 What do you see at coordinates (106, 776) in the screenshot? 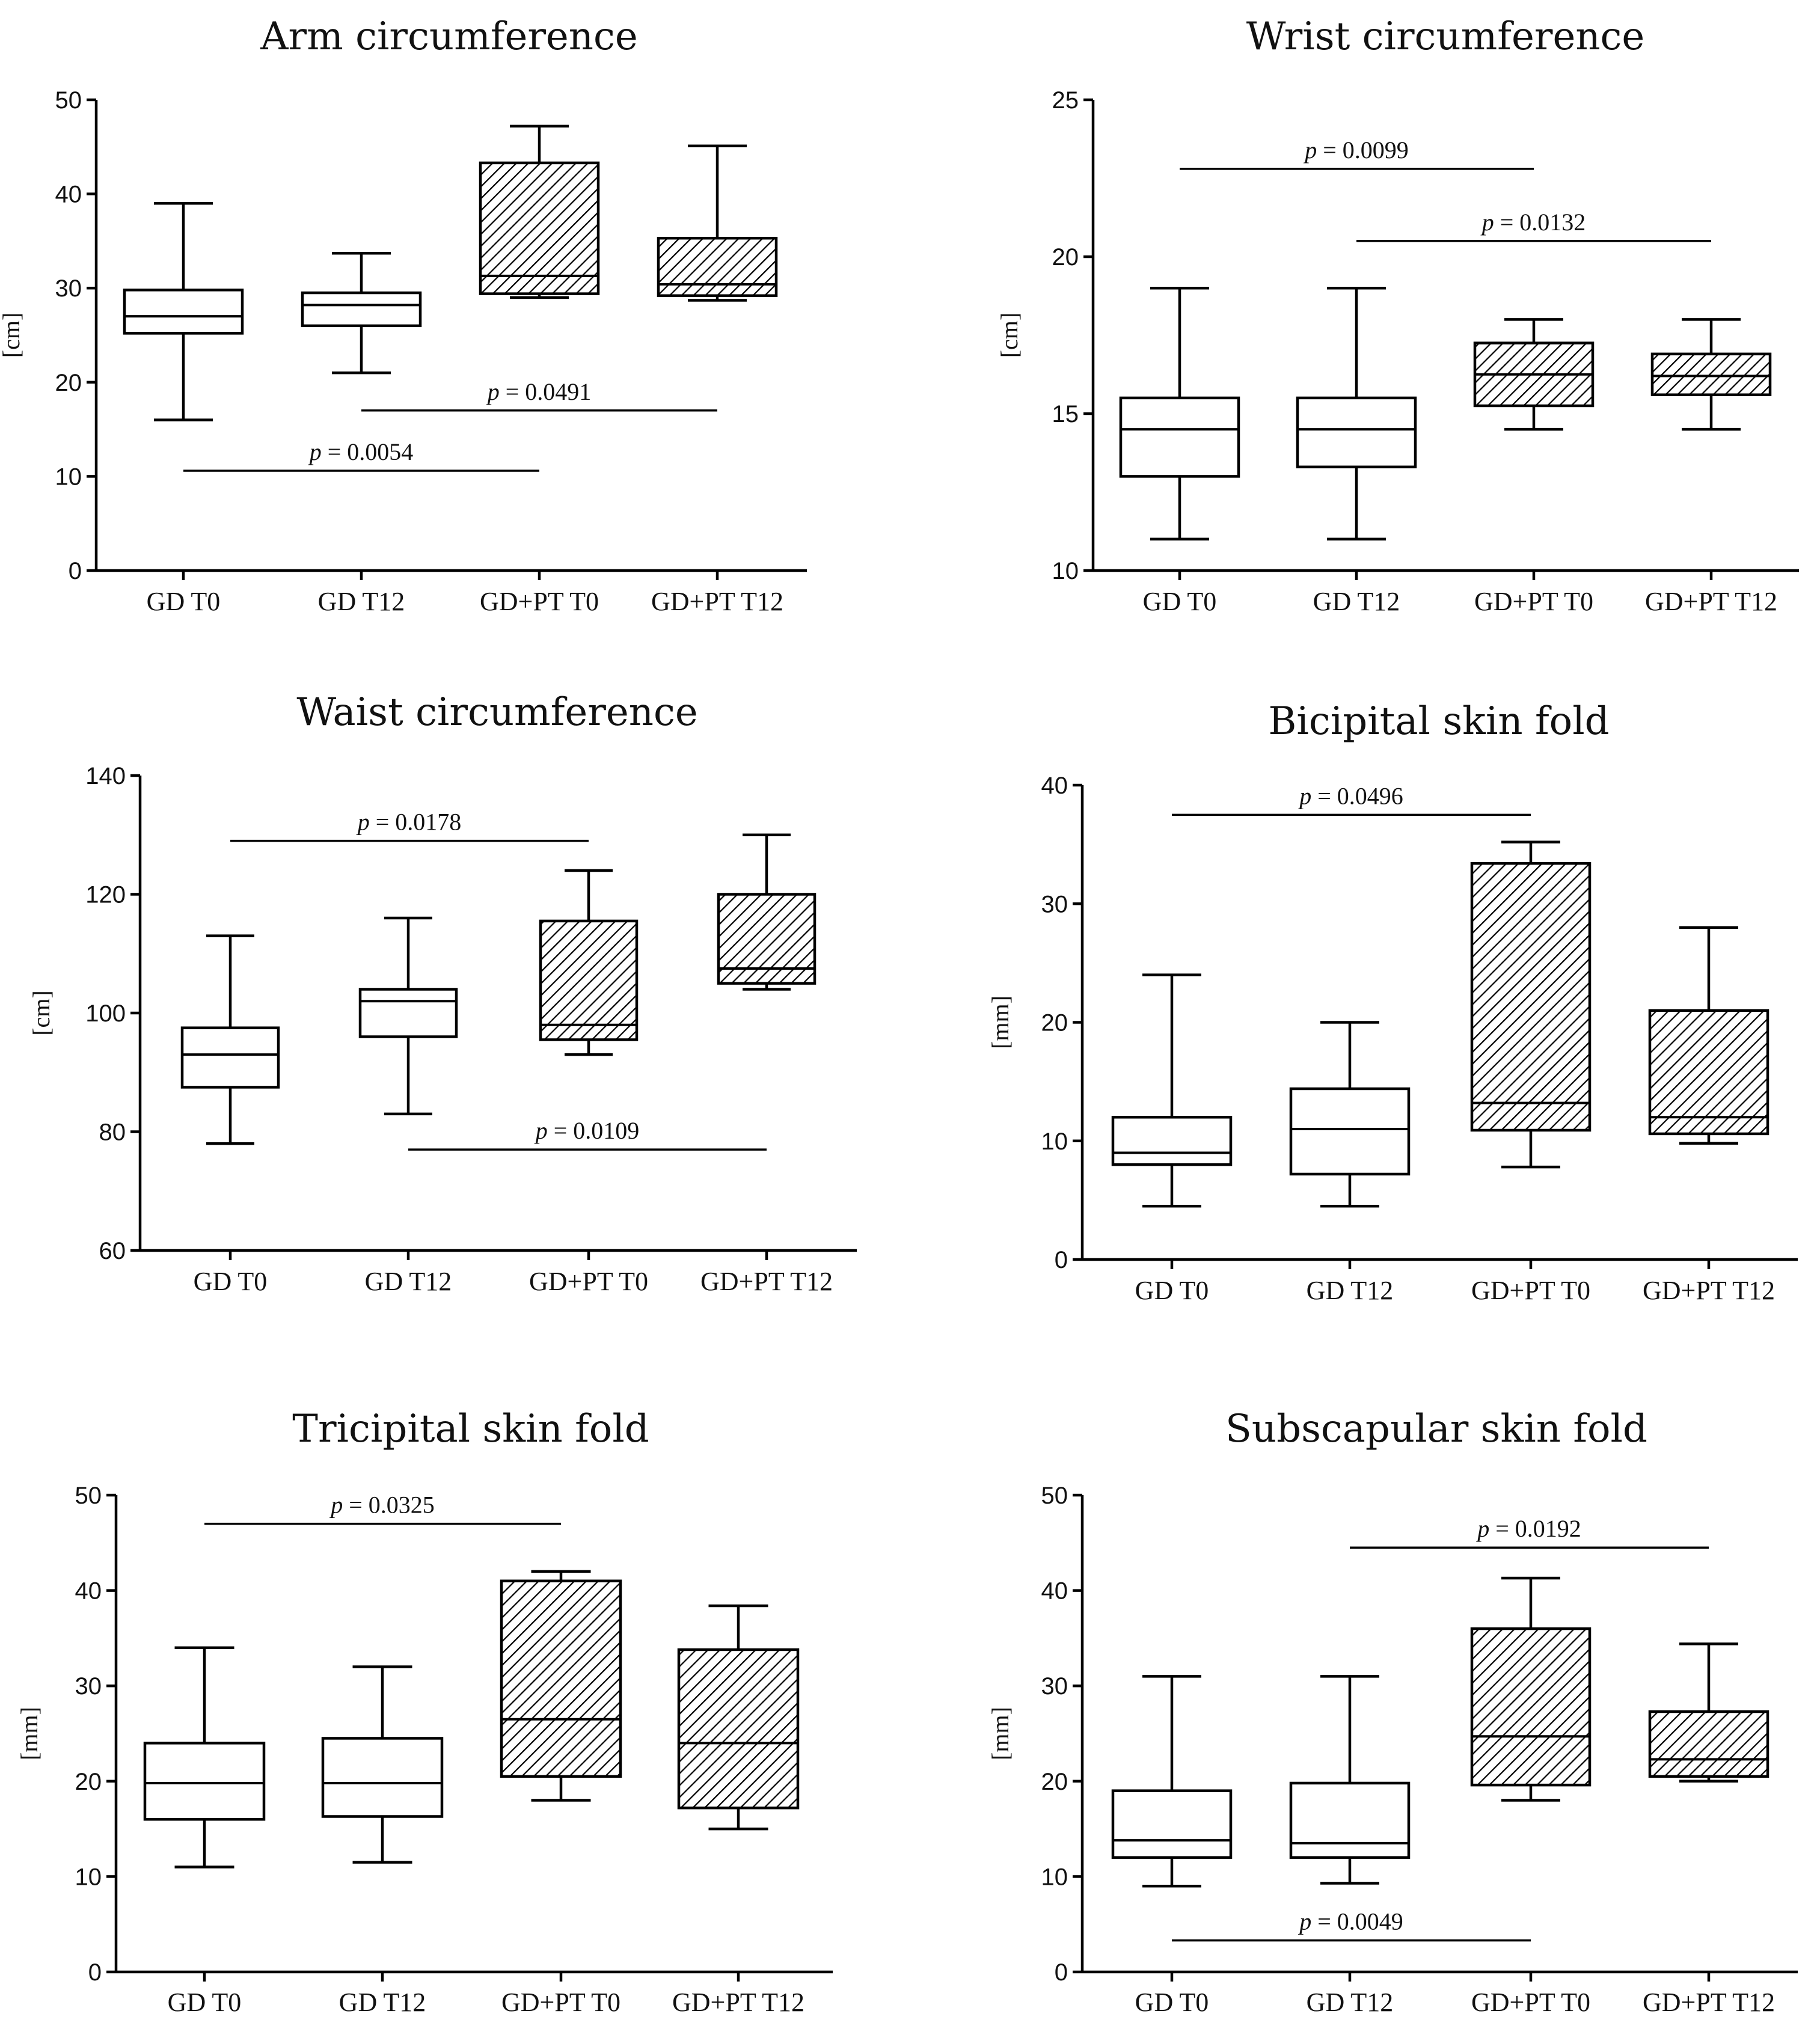
I see `y-tick-label: 140` at bounding box center [106, 776].